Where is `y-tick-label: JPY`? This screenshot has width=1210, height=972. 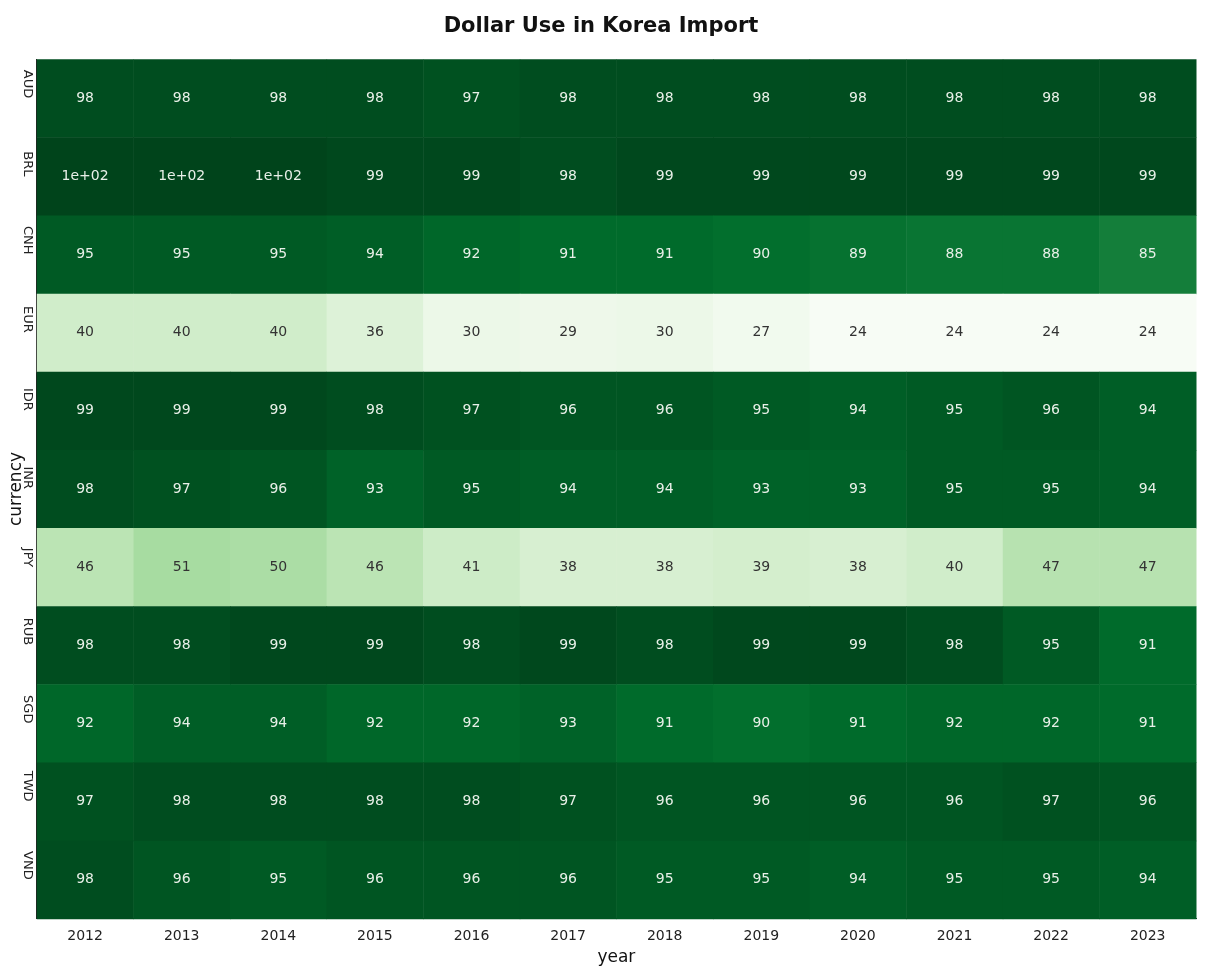 y-tick-label: JPY is located at coordinates (29, 557).